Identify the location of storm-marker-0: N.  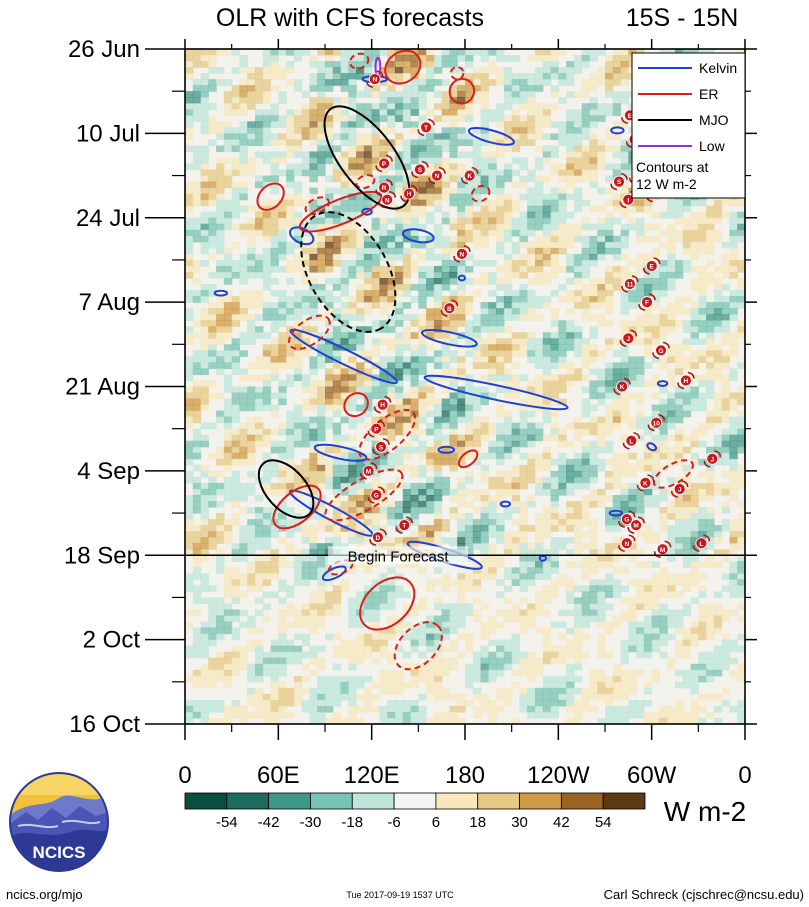
(375, 79).